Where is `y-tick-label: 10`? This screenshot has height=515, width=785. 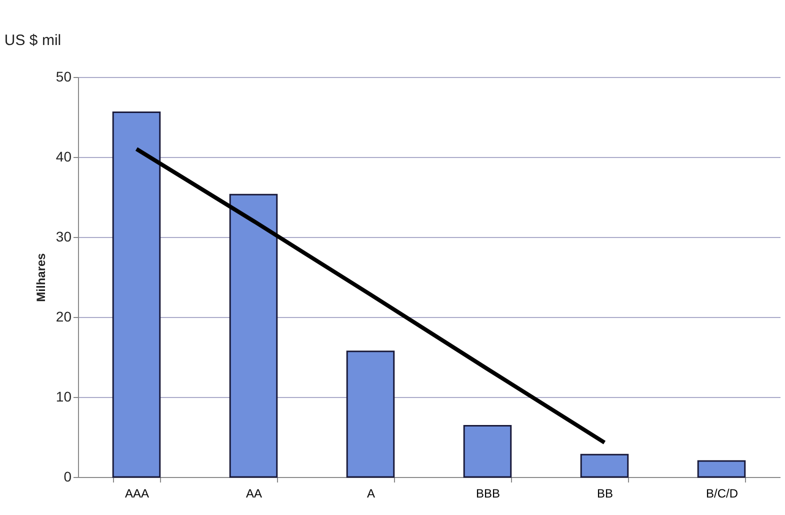
y-tick-label: 10 is located at coordinates (64, 396).